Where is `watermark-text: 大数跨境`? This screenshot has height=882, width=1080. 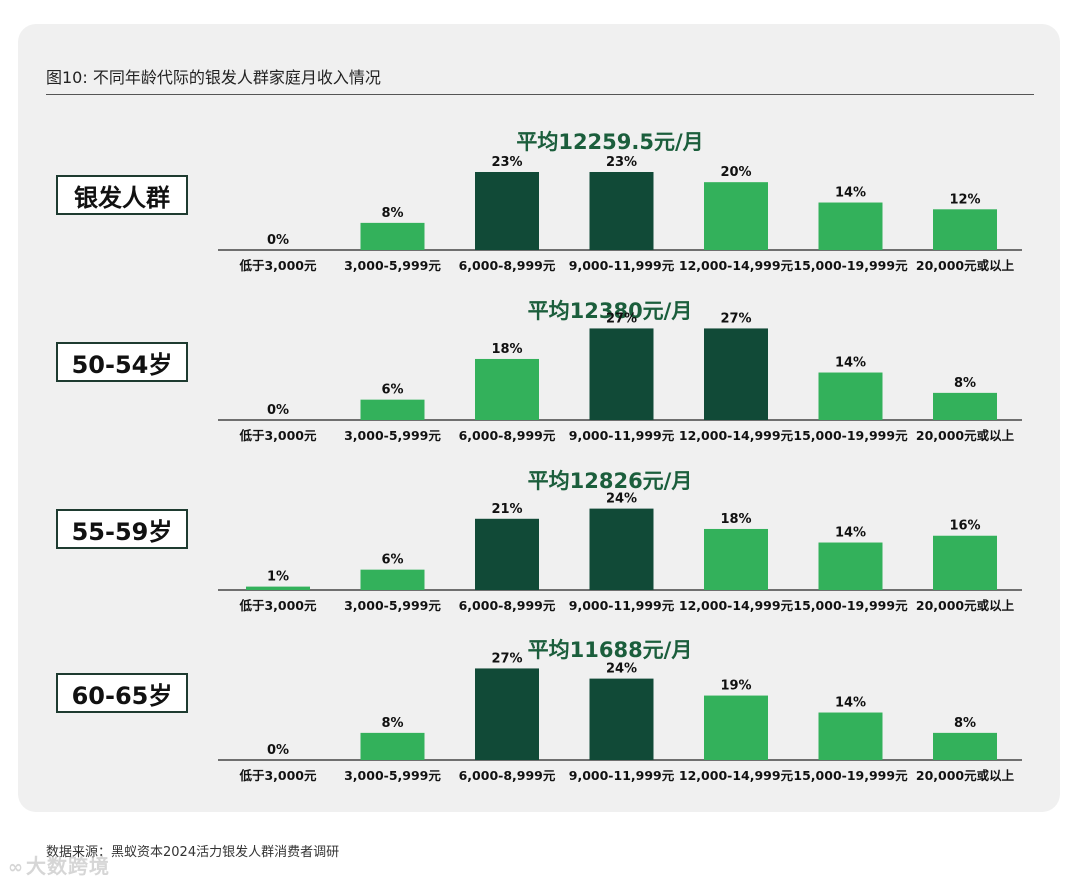 watermark-text: 大数跨境 is located at coordinates (68, 866).